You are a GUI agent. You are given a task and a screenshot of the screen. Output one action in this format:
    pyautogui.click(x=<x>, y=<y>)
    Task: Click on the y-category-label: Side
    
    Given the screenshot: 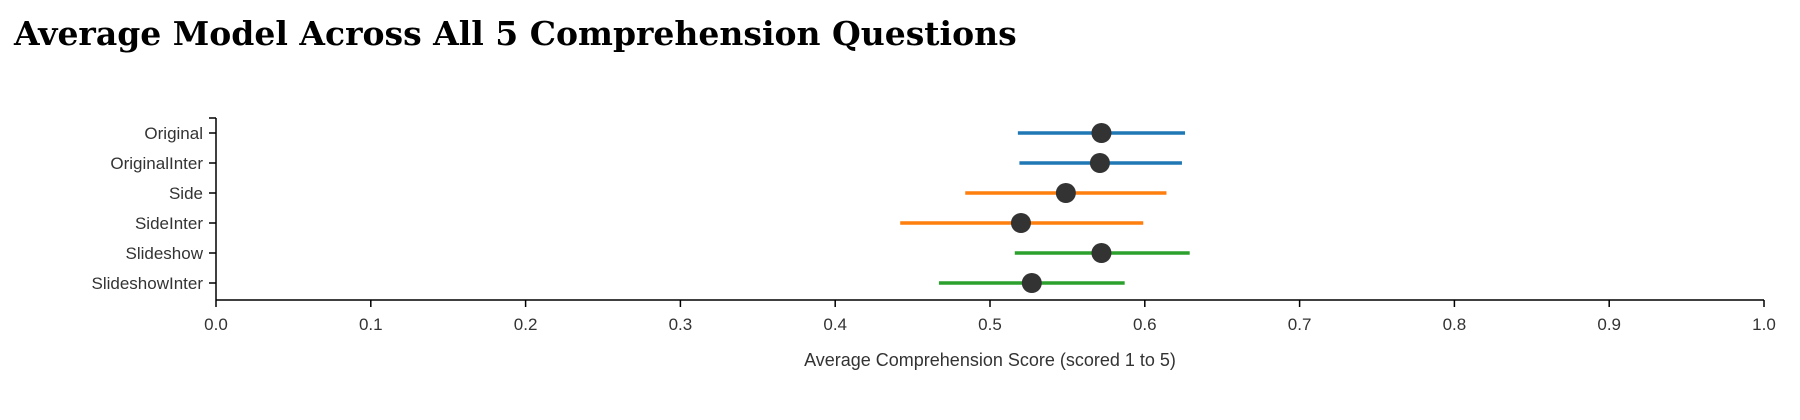 What is the action you would take?
    pyautogui.click(x=186, y=193)
    